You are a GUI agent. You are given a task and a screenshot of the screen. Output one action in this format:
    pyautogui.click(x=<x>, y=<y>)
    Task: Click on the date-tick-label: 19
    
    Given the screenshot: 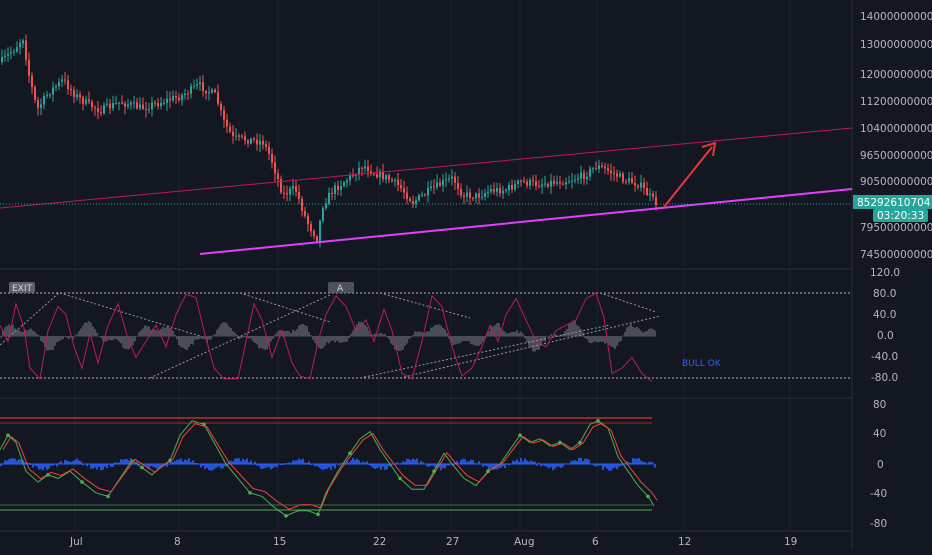 What is the action you would take?
    pyautogui.click(x=790, y=542)
    